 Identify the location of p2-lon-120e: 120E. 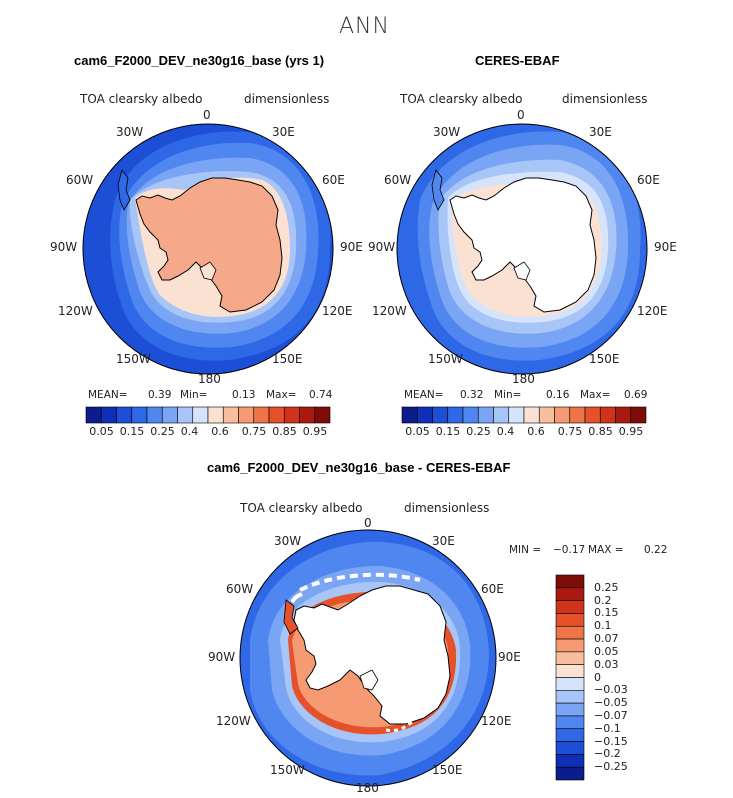
(652, 311).